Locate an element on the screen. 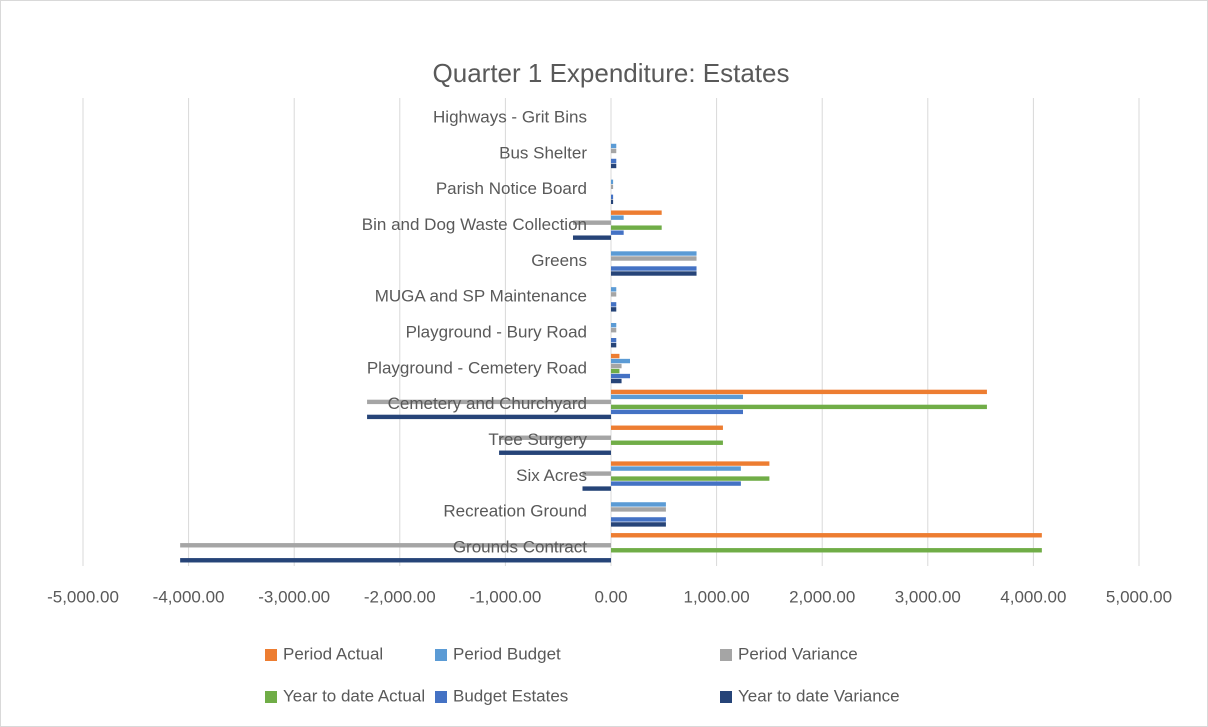  x-tick-label: 4,000.00 is located at coordinates (1033, 596).